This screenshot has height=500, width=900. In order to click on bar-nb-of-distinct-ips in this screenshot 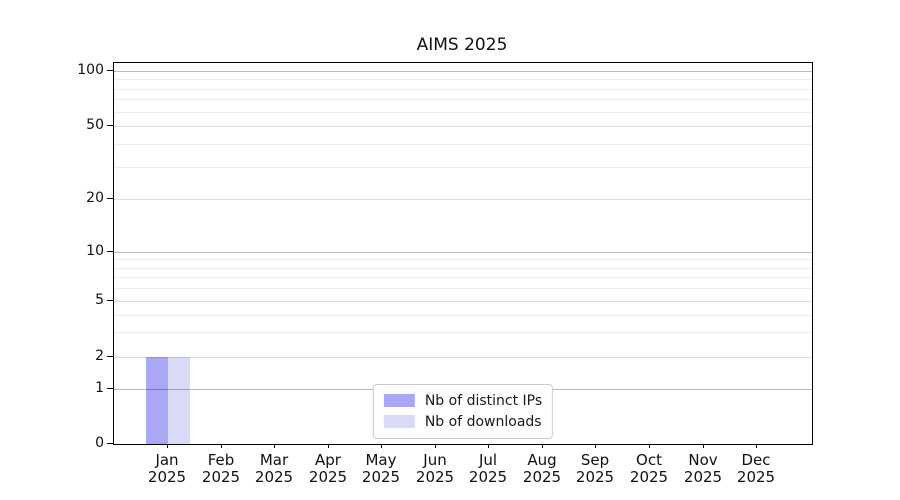, I will do `click(157, 400)`.